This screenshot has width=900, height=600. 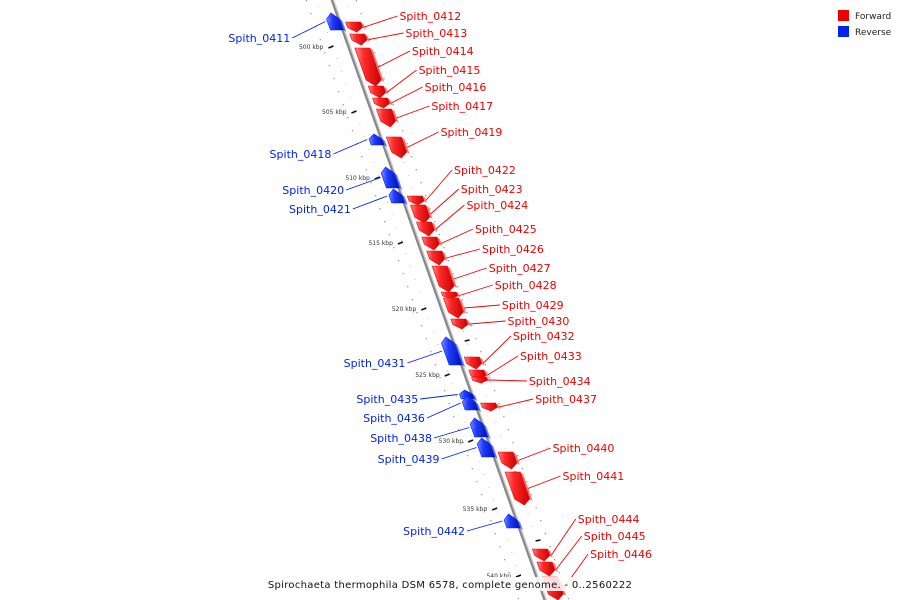 What do you see at coordinates (566, 399) in the screenshot?
I see `gene-label-spith-0437: Spith_0437` at bounding box center [566, 399].